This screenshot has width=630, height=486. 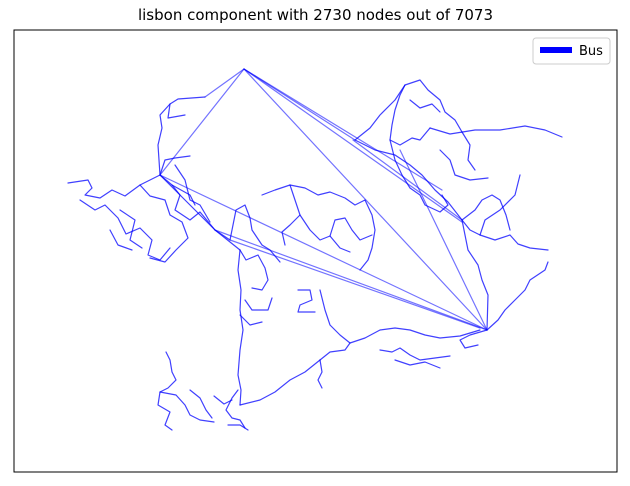 What do you see at coordinates (571, 51) in the screenshot?
I see `legend: Bus` at bounding box center [571, 51].